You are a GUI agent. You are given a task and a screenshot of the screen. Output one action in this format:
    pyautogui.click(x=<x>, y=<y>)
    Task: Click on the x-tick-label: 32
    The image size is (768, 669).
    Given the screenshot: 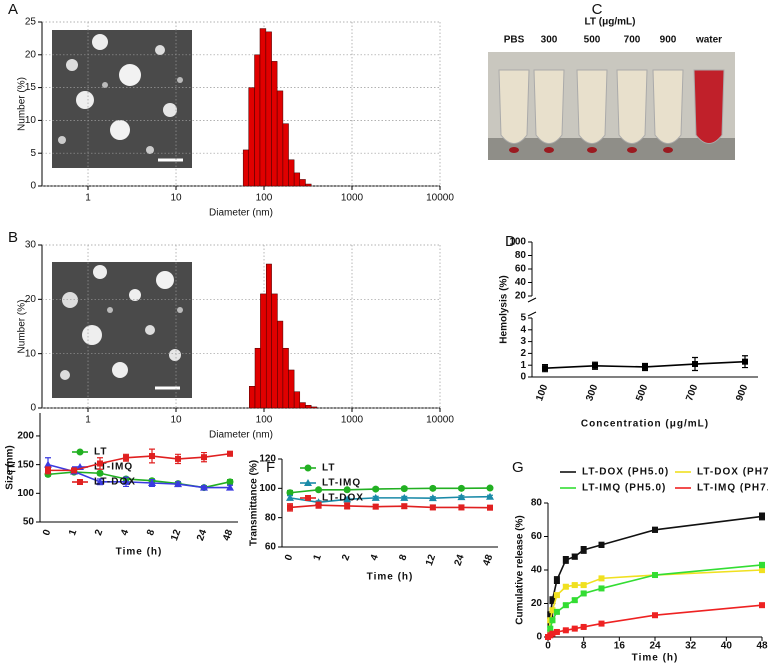 What is the action you would take?
    pyautogui.click(x=691, y=646)
    